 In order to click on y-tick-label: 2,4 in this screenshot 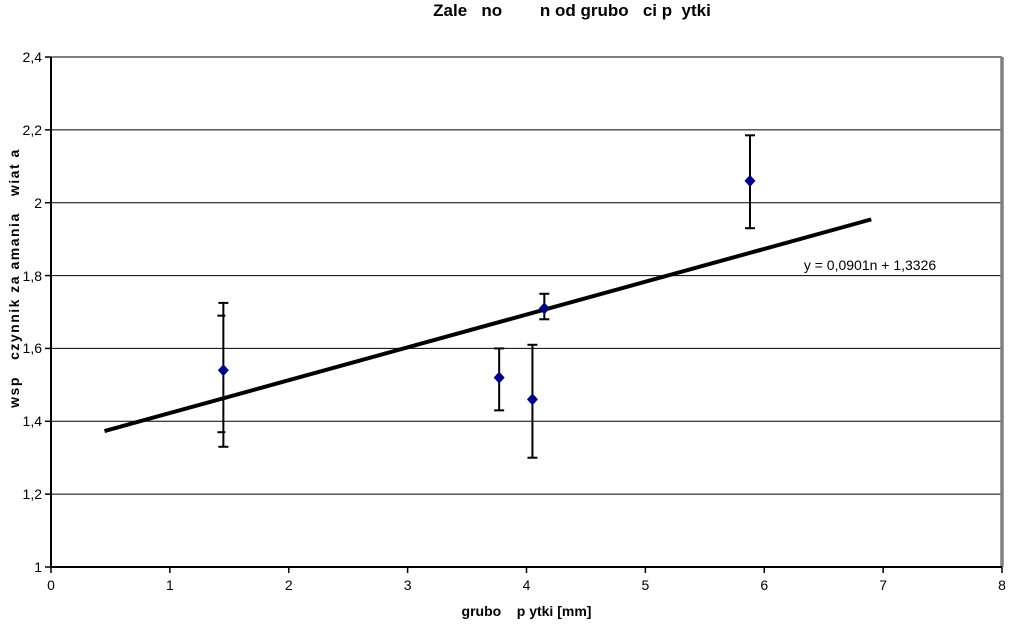, I will do `click(32, 57)`.